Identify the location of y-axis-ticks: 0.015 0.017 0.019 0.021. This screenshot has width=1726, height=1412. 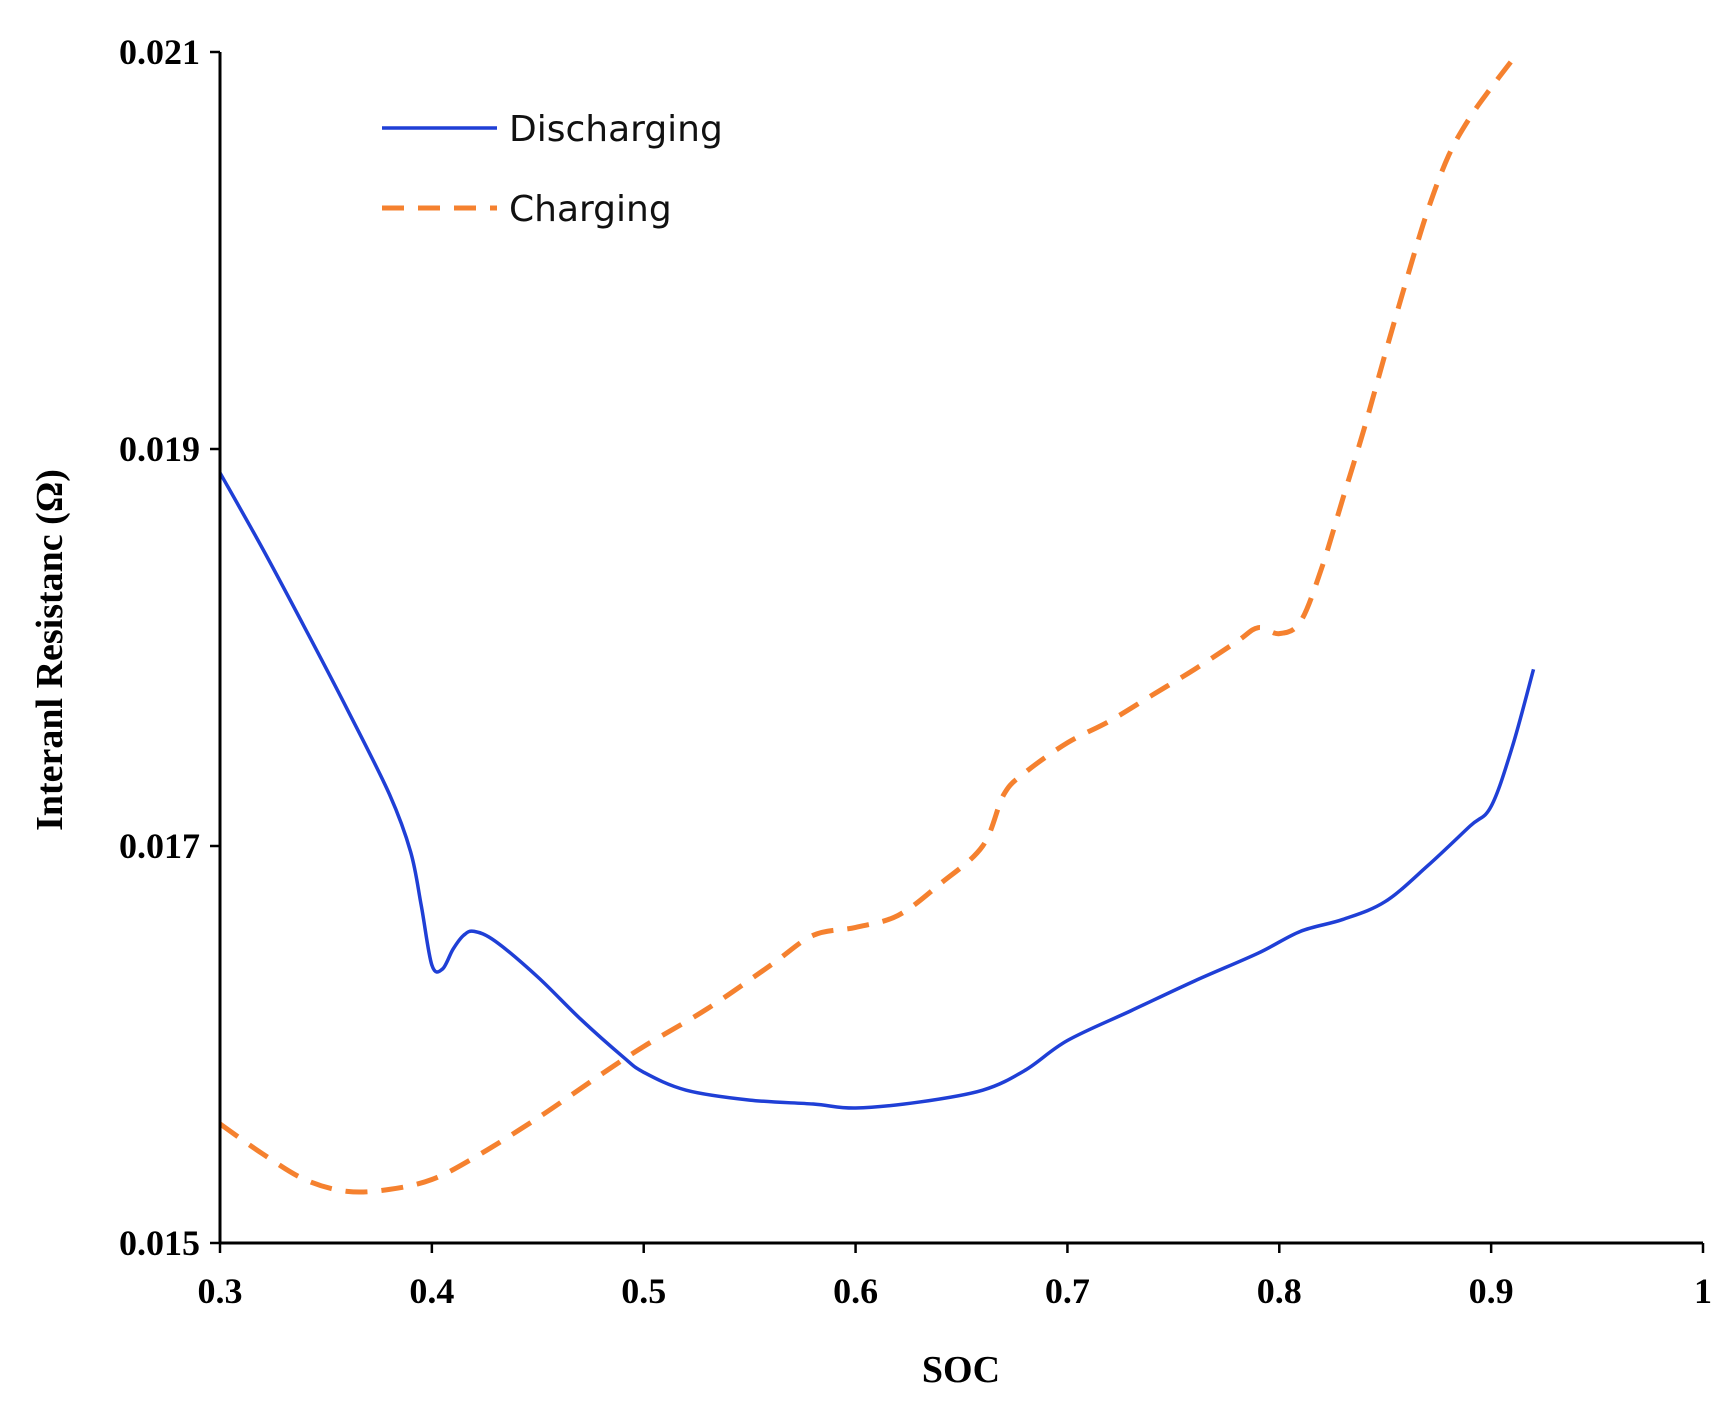
(169, 647).